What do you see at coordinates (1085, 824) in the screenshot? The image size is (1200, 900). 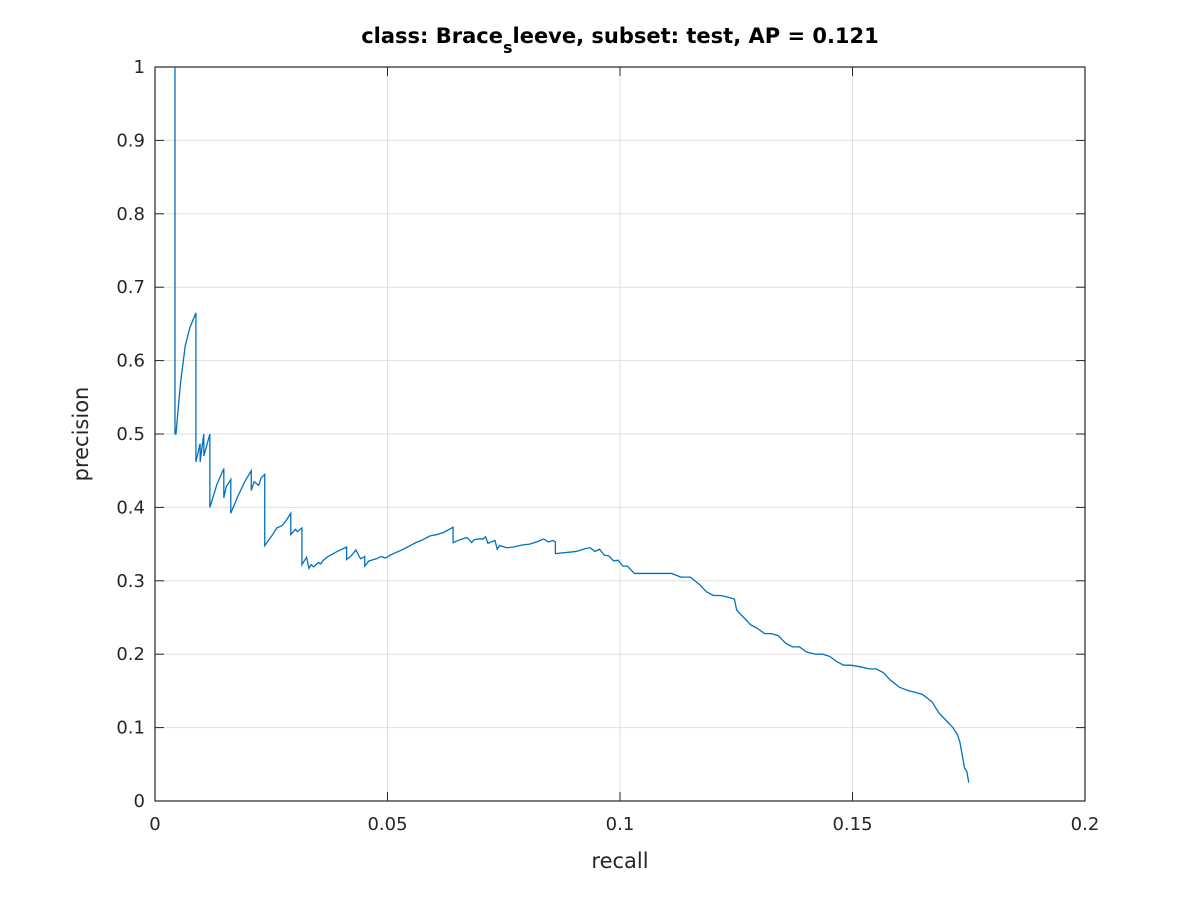 I see `x-tick-label: 0.2` at bounding box center [1085, 824].